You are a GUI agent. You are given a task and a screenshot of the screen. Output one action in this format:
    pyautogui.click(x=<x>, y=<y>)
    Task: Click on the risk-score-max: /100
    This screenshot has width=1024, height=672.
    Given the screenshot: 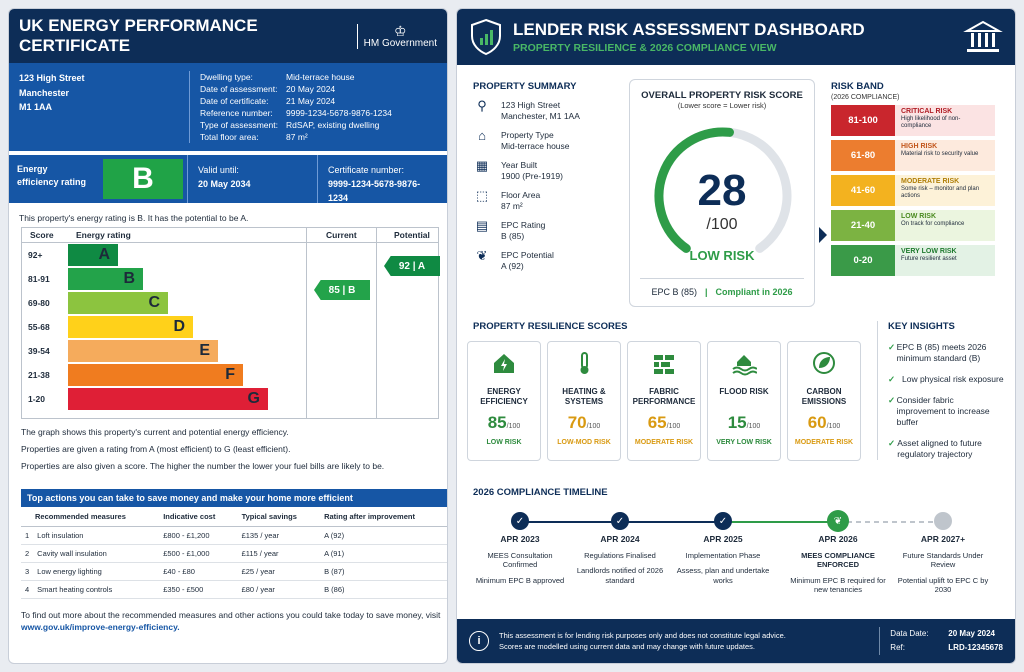 What is the action you would take?
    pyautogui.click(x=722, y=224)
    